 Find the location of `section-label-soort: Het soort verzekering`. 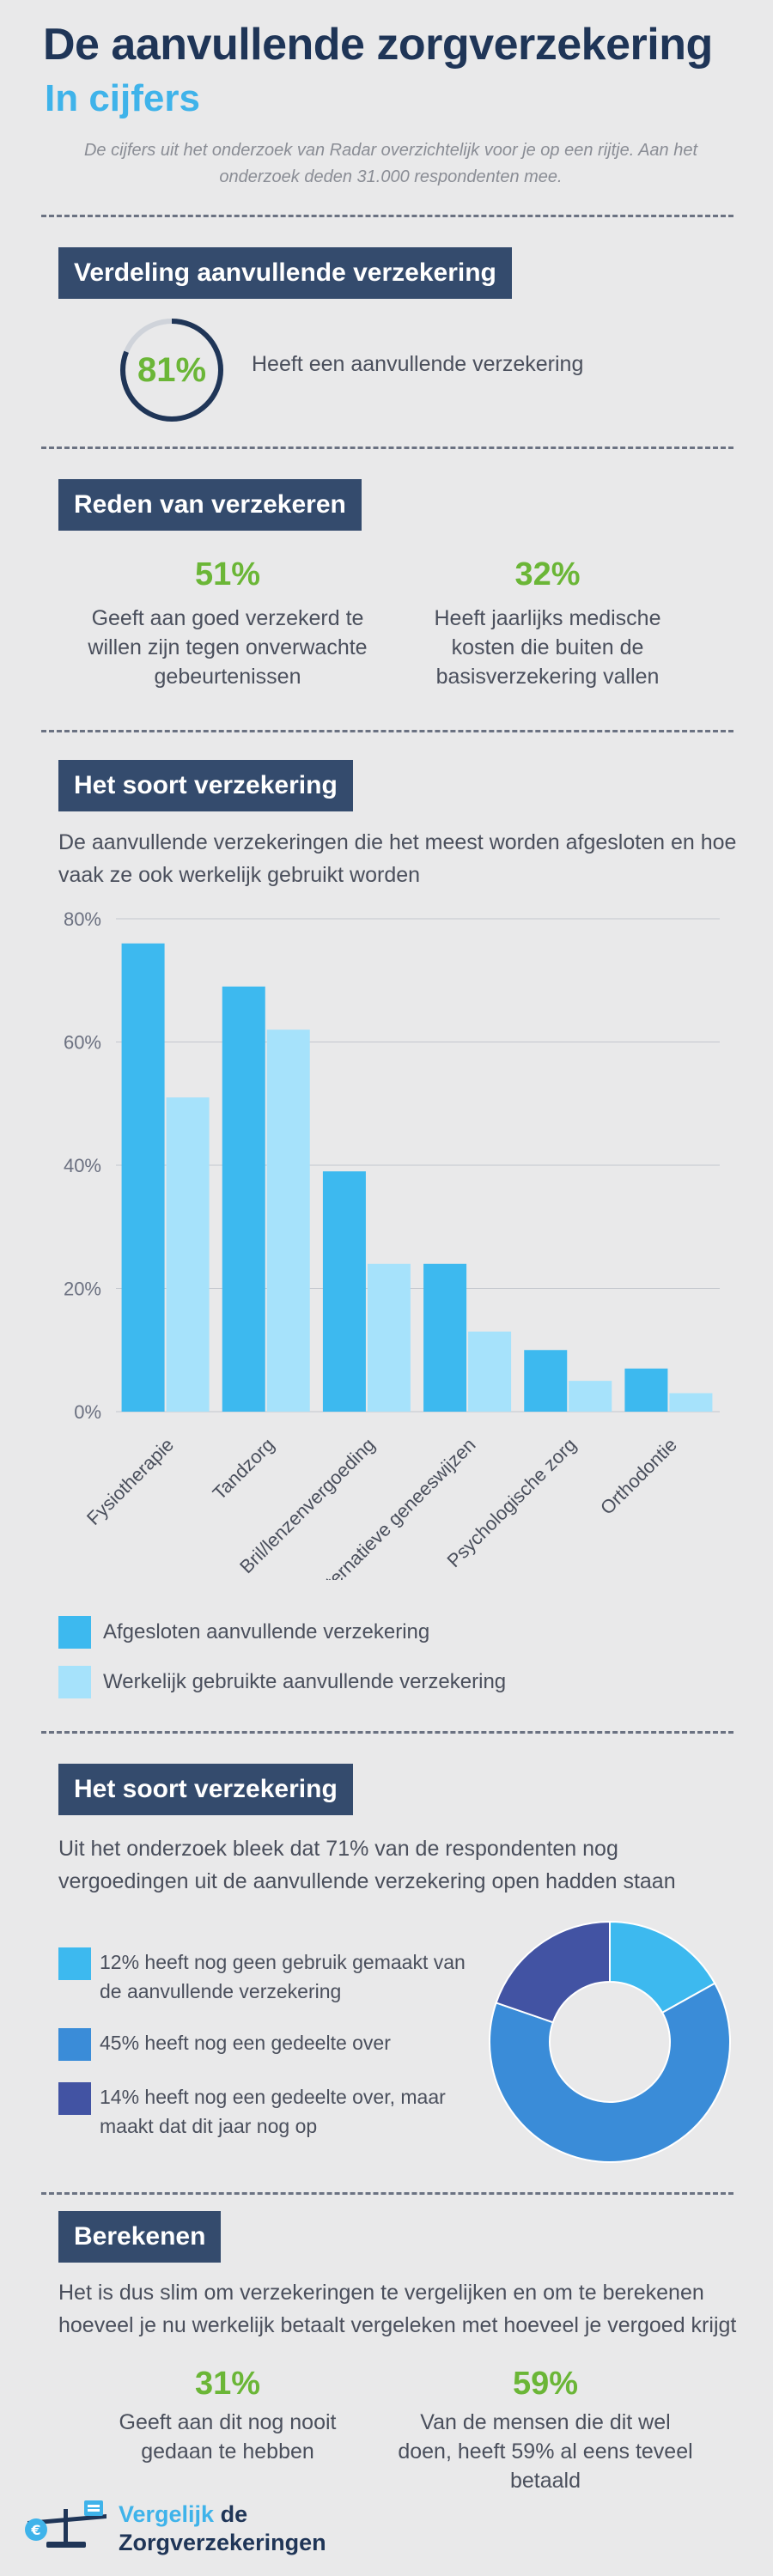

section-label-soort: Het soort verzekering is located at coordinates (205, 786).